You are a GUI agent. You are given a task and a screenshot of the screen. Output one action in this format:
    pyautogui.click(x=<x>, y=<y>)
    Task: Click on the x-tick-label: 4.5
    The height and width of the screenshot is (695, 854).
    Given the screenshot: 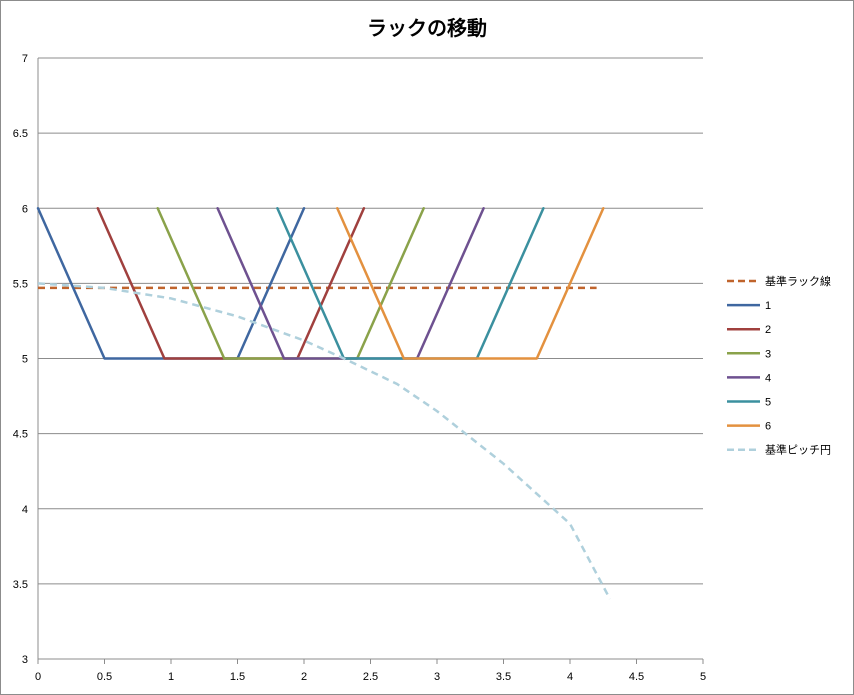 What is the action you would take?
    pyautogui.click(x=636, y=677)
    